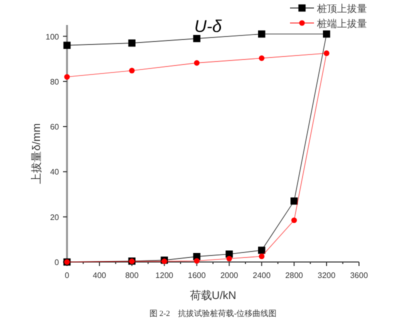  What do you see at coordinates (262, 275) in the screenshot?
I see `x-tick-label: 2400` at bounding box center [262, 275].